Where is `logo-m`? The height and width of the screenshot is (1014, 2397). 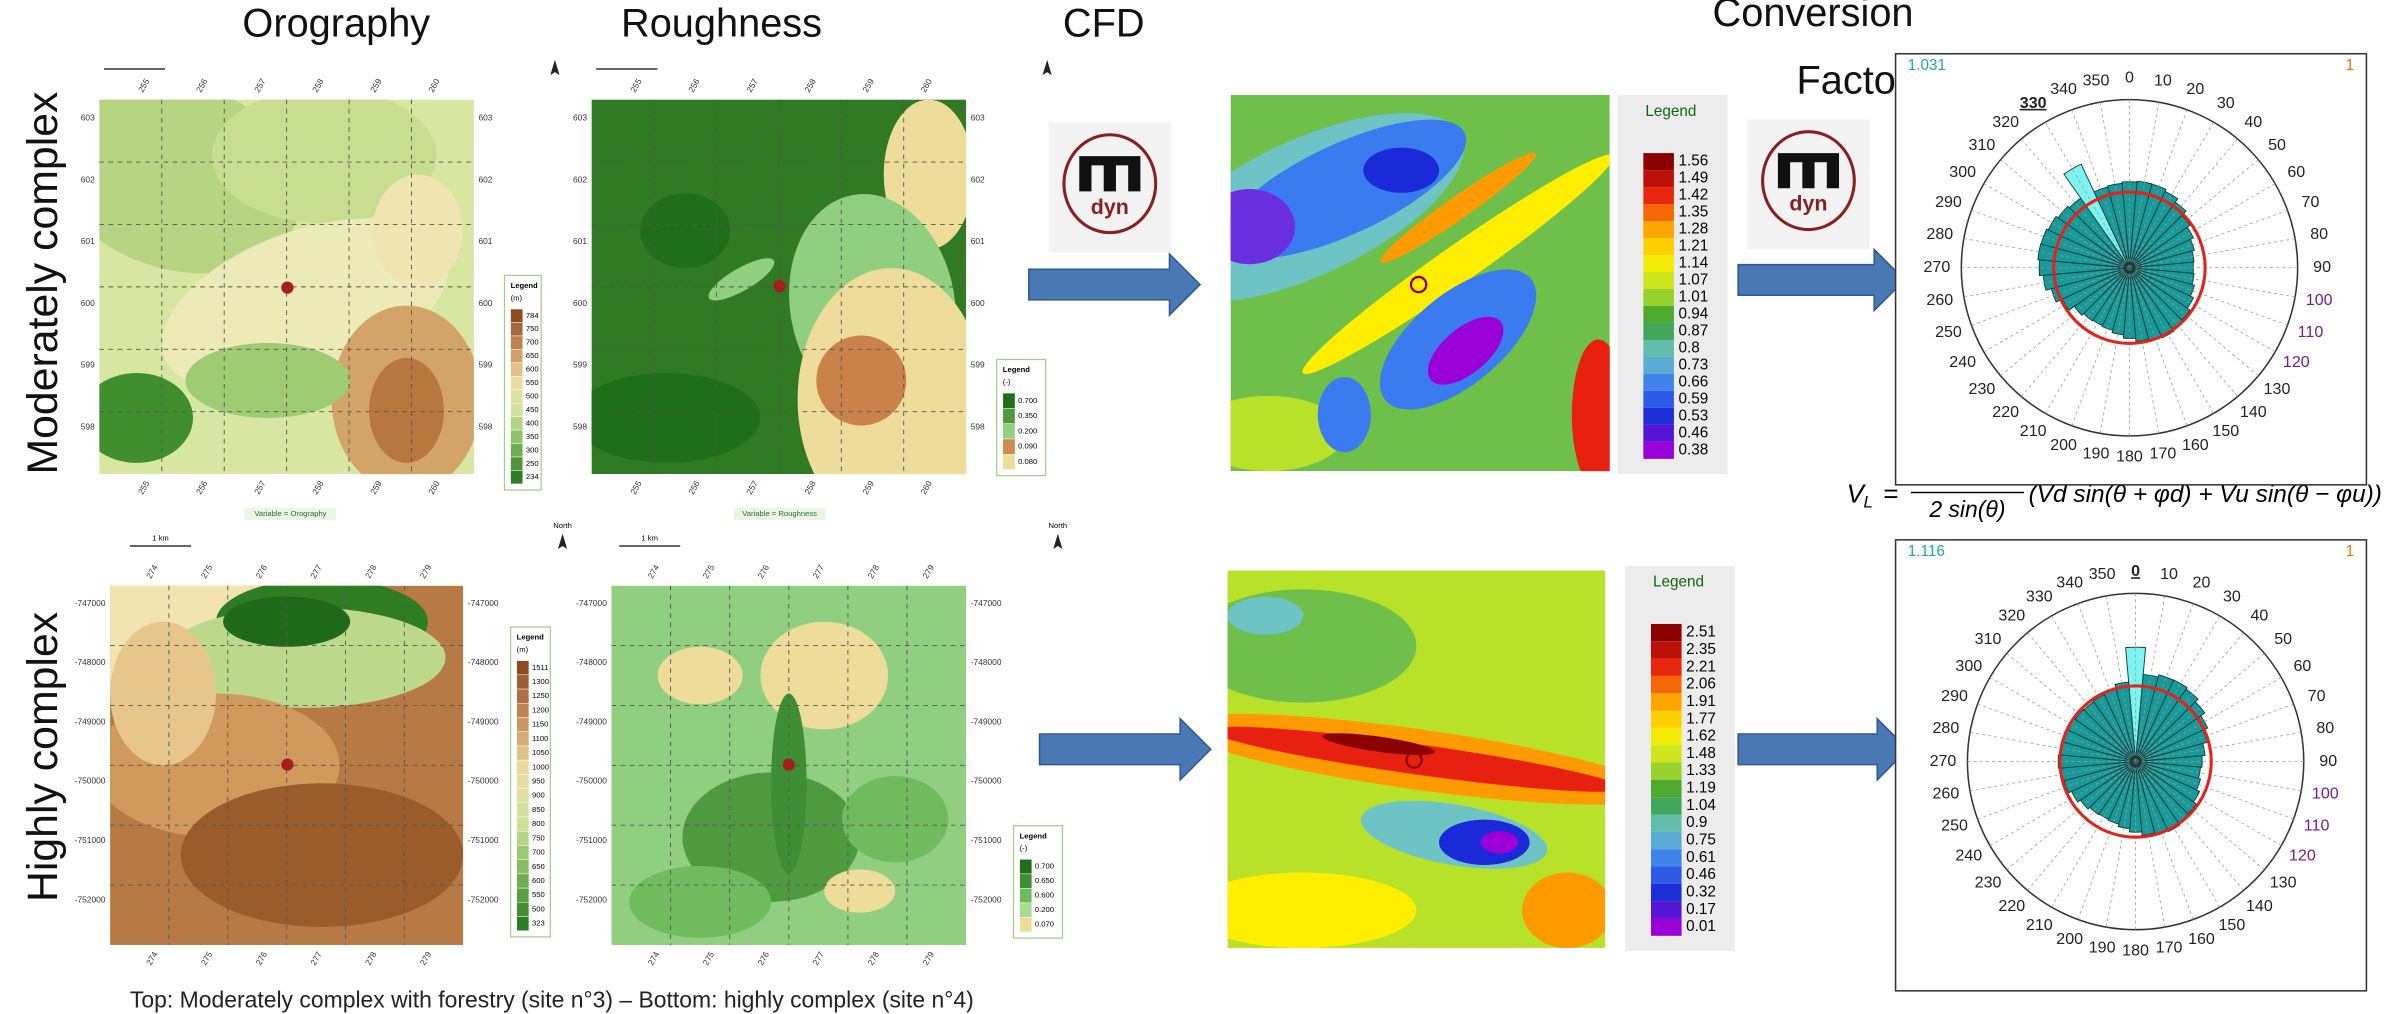 logo-m is located at coordinates (1808, 171).